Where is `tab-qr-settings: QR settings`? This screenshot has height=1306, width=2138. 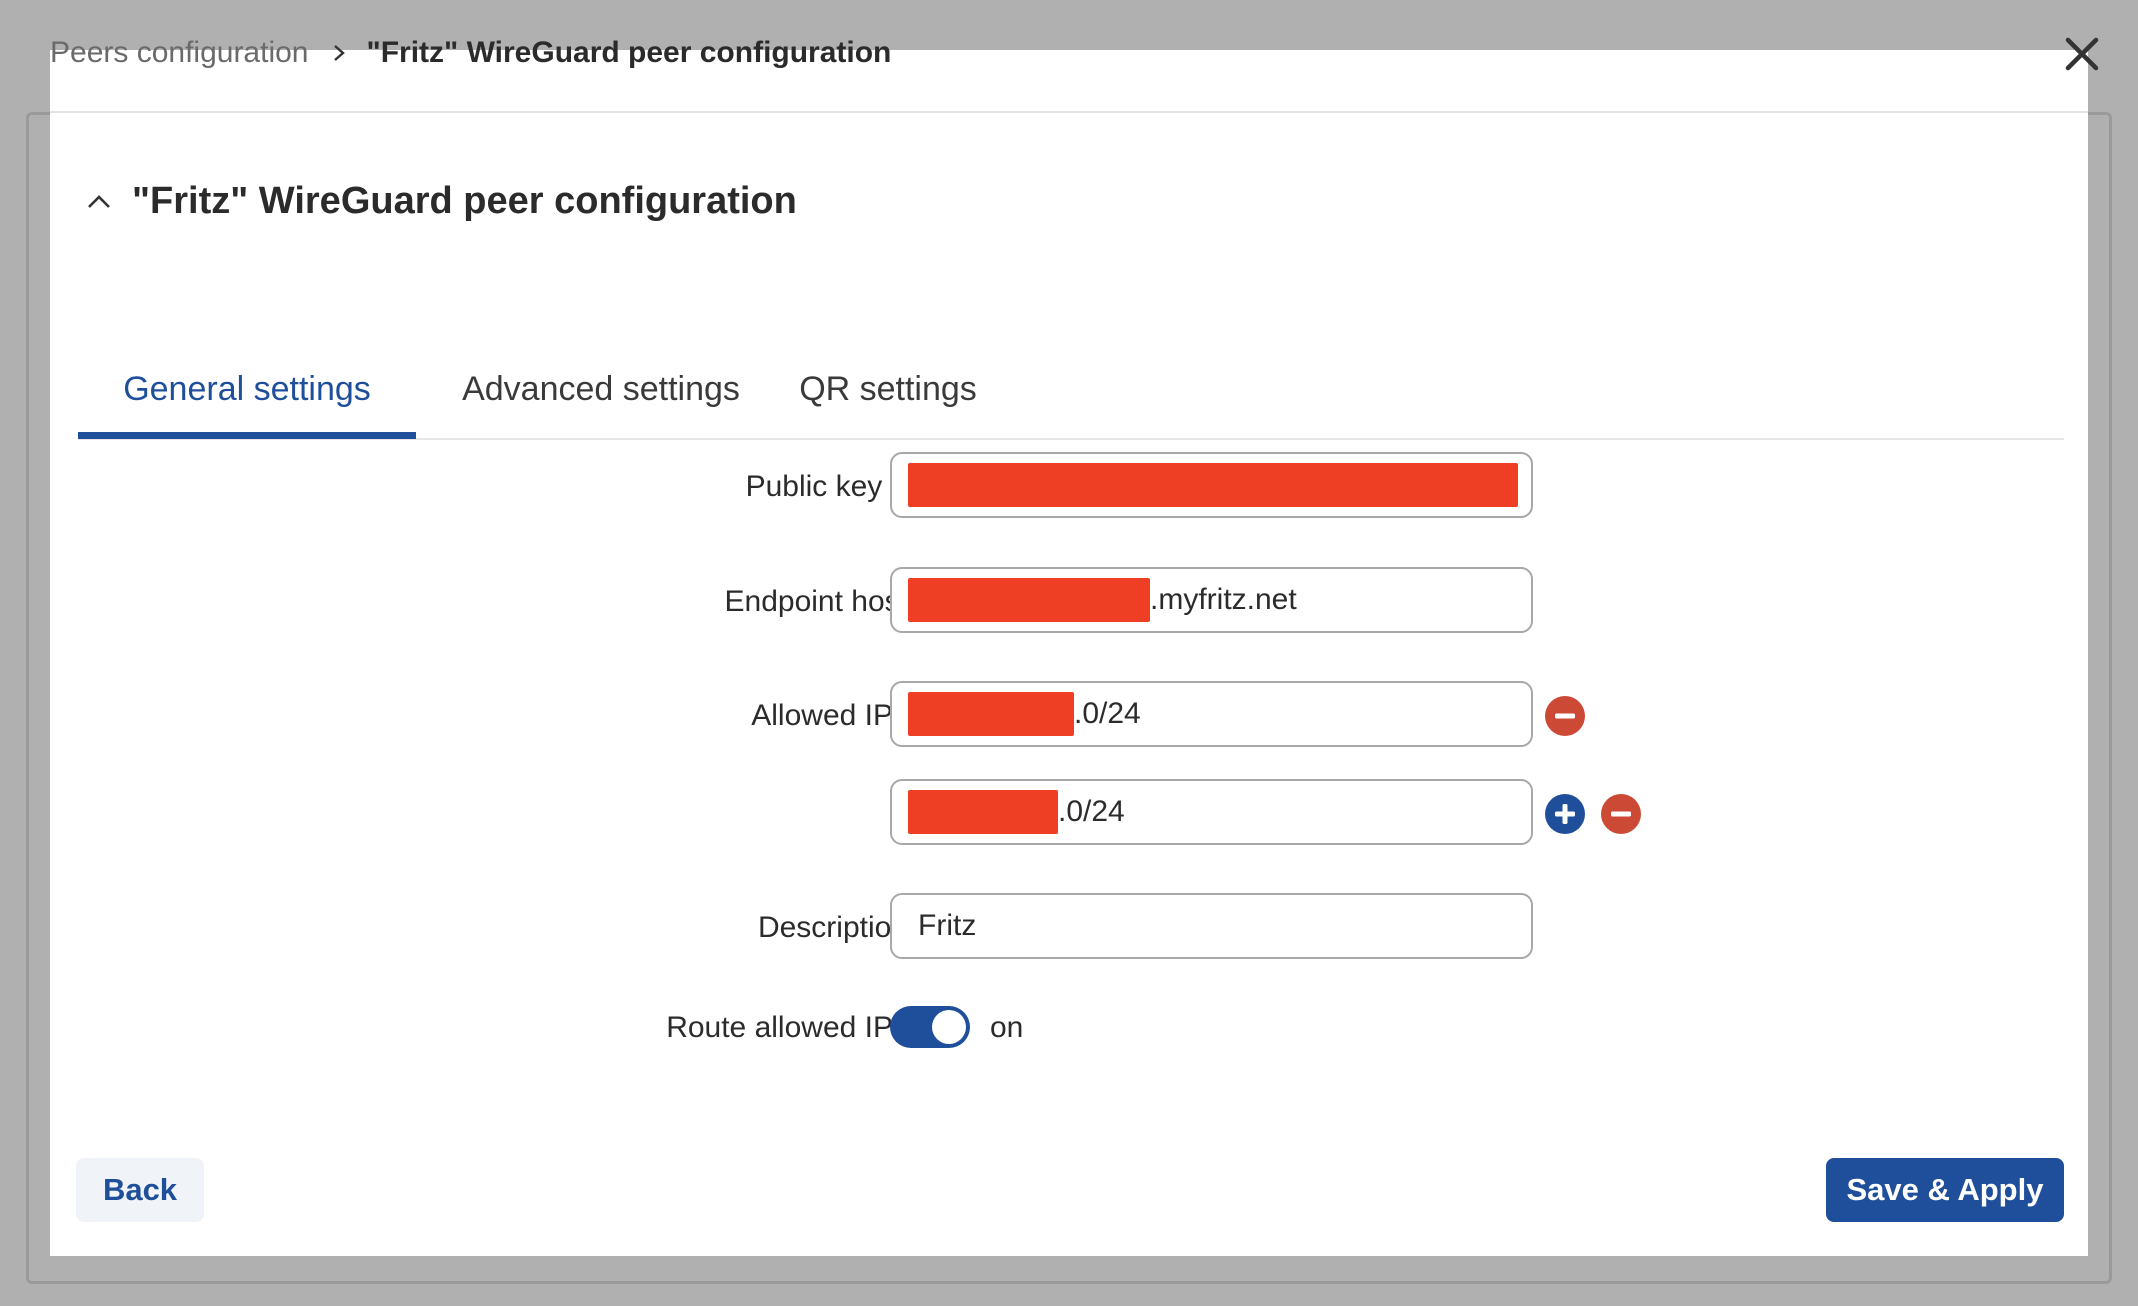
tab-qr-settings: QR settings is located at coordinates (888, 389).